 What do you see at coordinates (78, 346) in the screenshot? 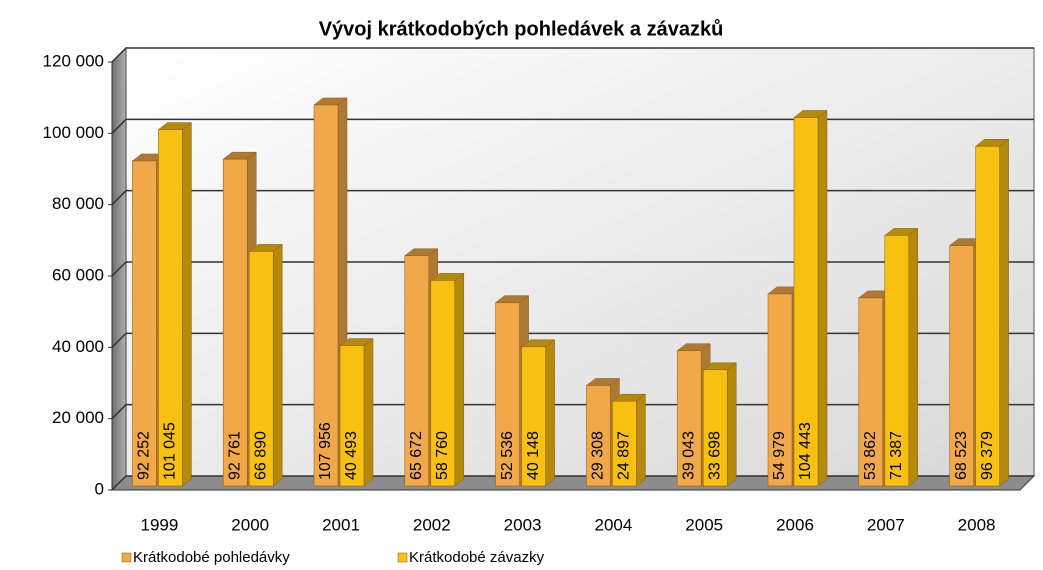
I see `y-tick-label: 40 000` at bounding box center [78, 346].